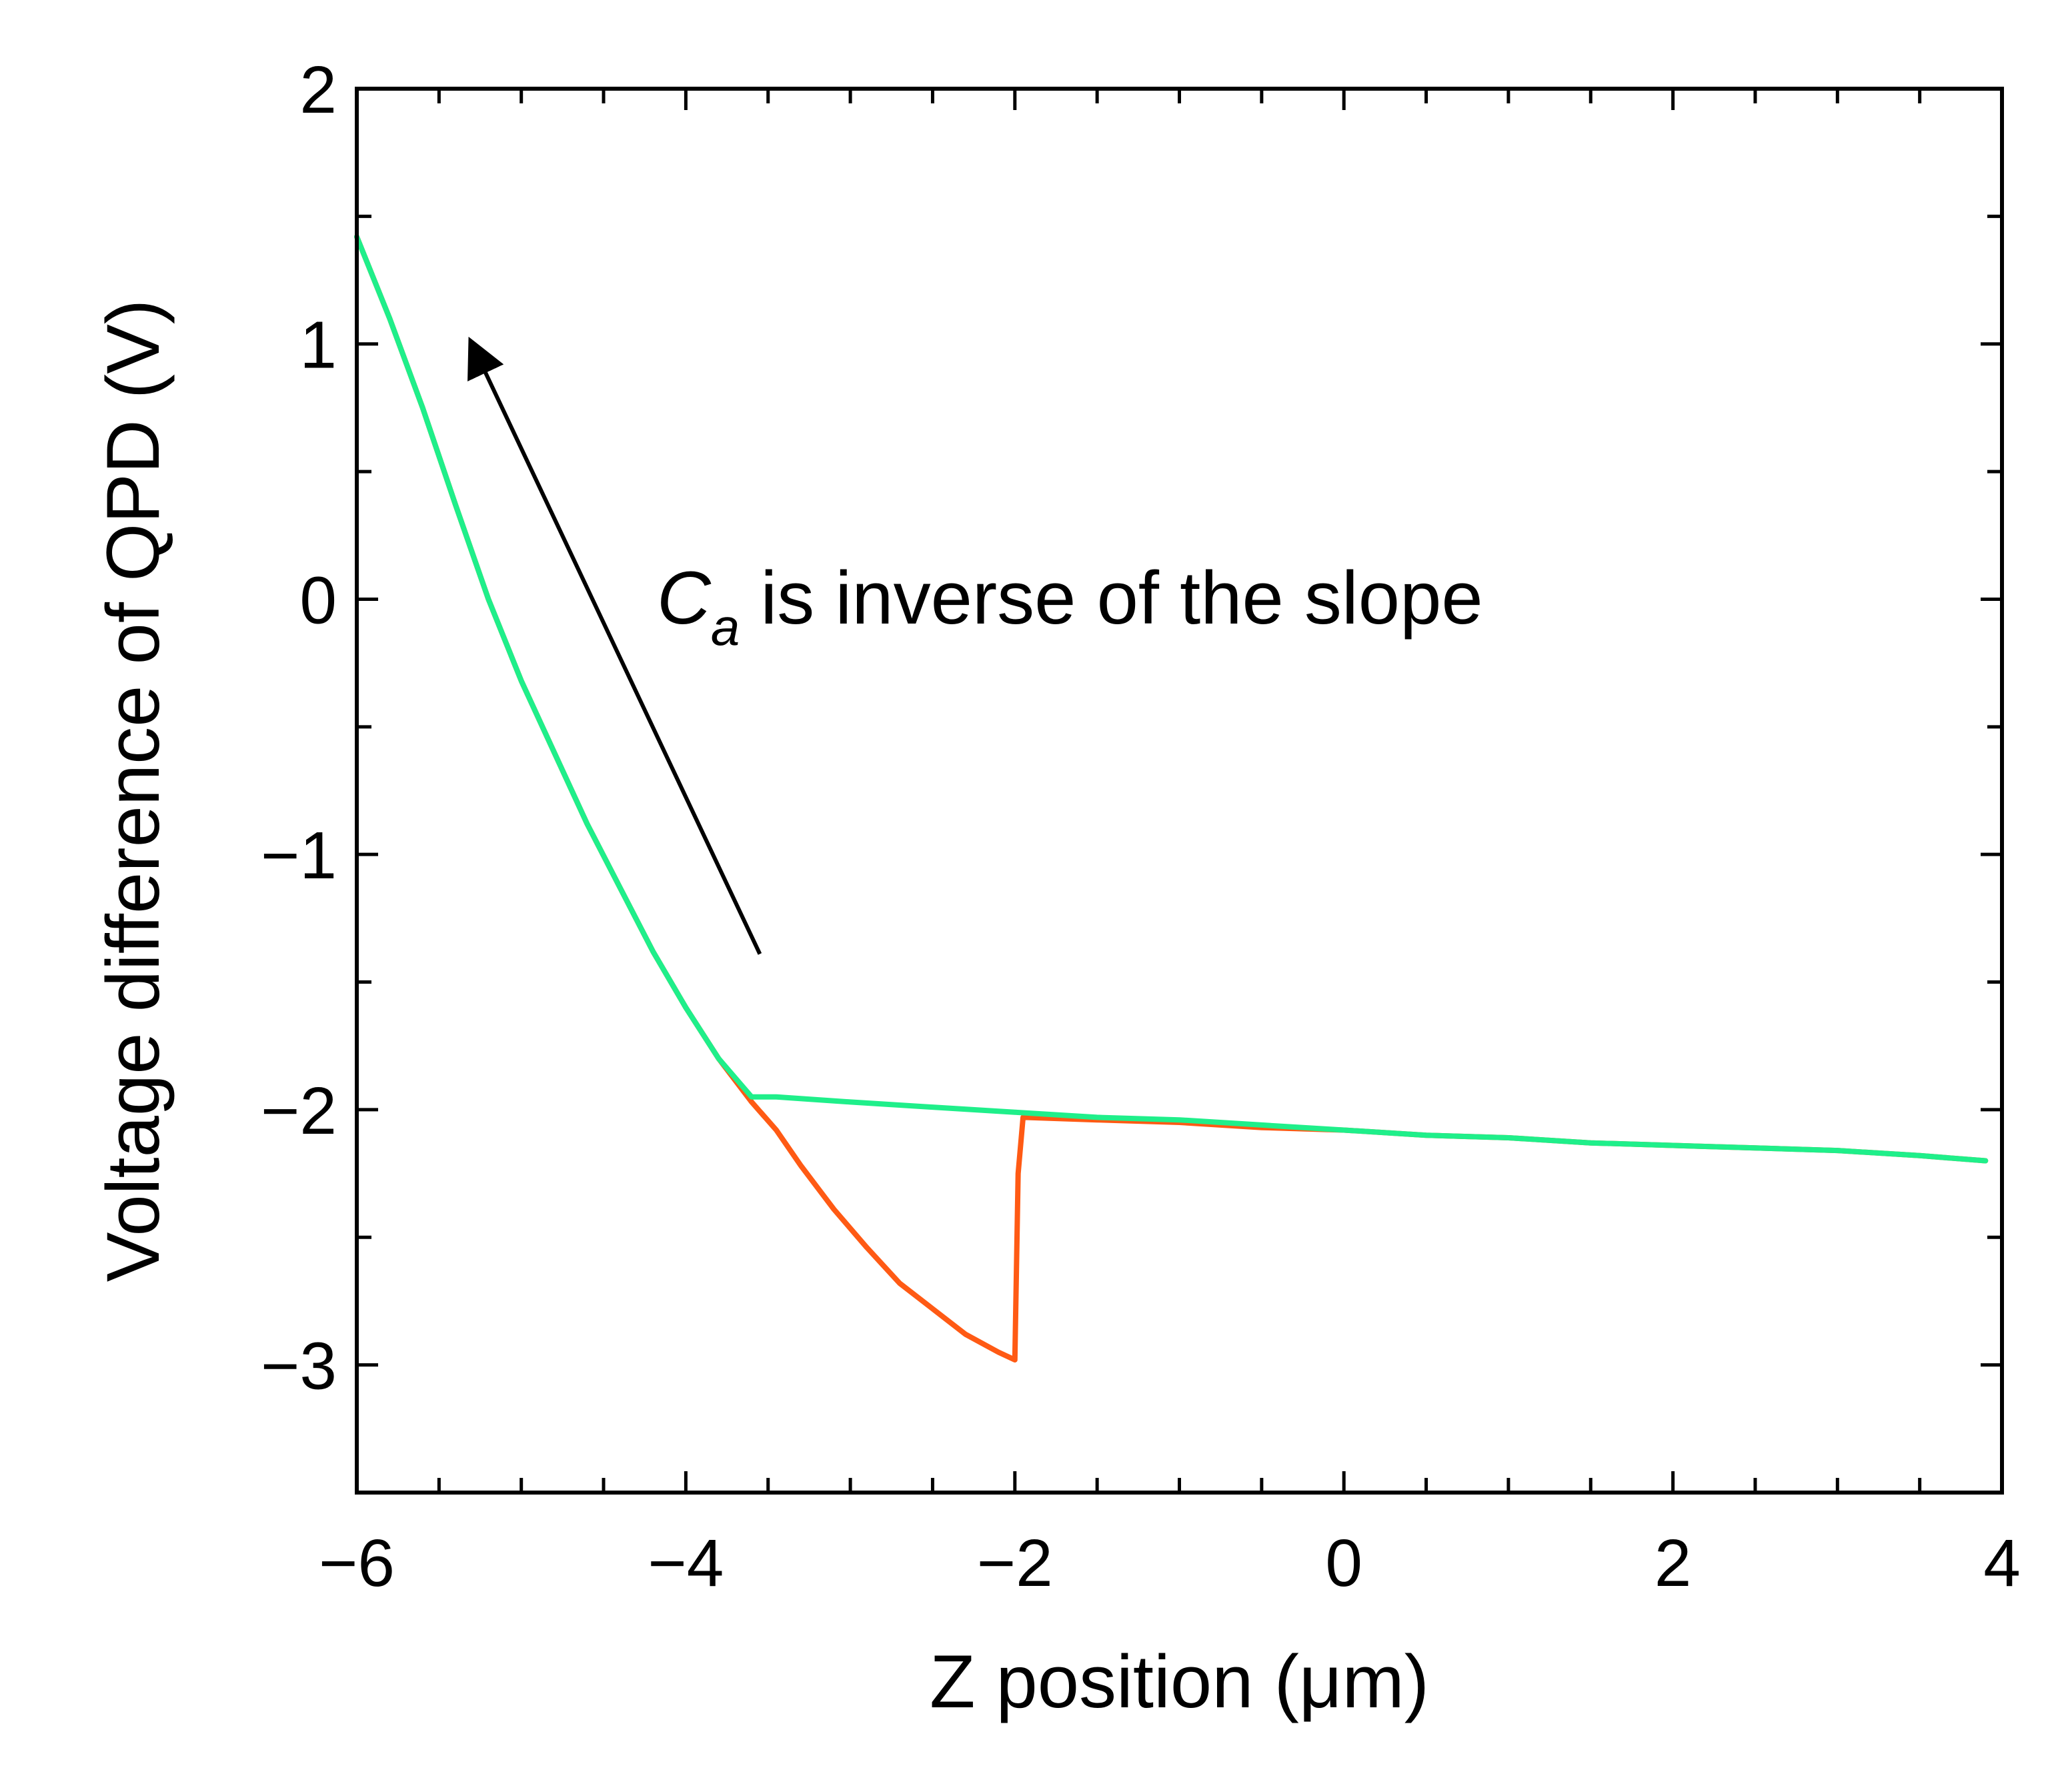 The width and height of the screenshot is (2052, 1792). Describe the element at coordinates (318, 600) in the screenshot. I see `y-tick-label: 0` at that location.